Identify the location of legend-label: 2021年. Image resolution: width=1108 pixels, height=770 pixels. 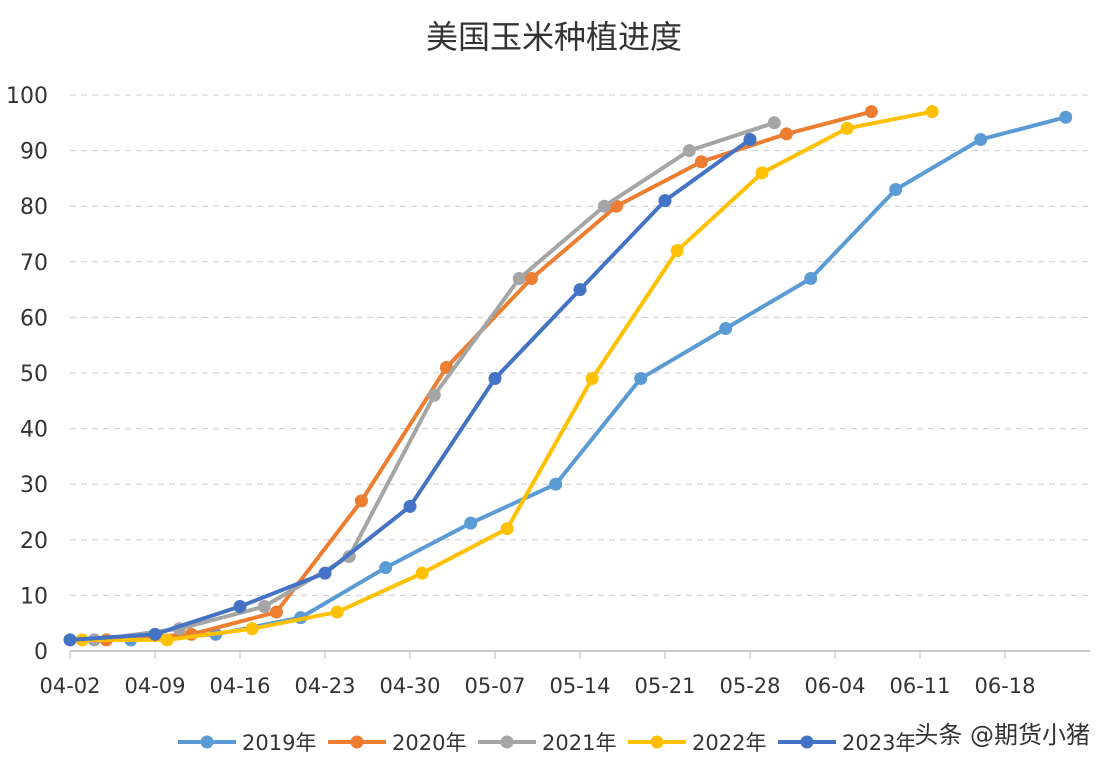
(579, 743).